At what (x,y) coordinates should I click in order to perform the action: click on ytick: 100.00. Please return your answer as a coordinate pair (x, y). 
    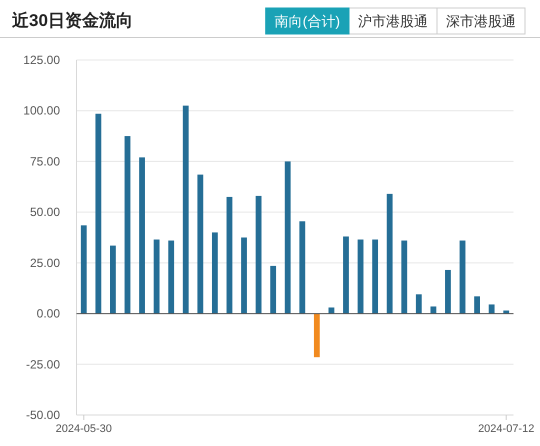
    Looking at the image, I should click on (41, 111).